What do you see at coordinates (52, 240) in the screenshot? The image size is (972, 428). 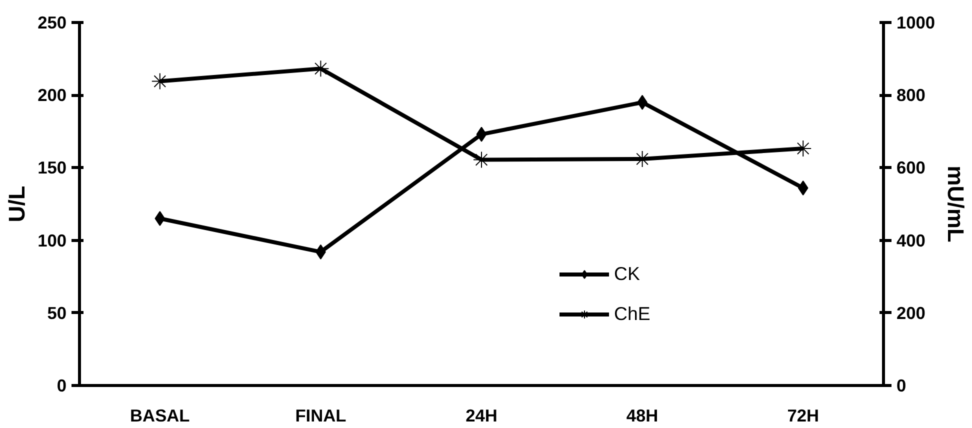 I see `y-tick-label: 100` at bounding box center [52, 240].